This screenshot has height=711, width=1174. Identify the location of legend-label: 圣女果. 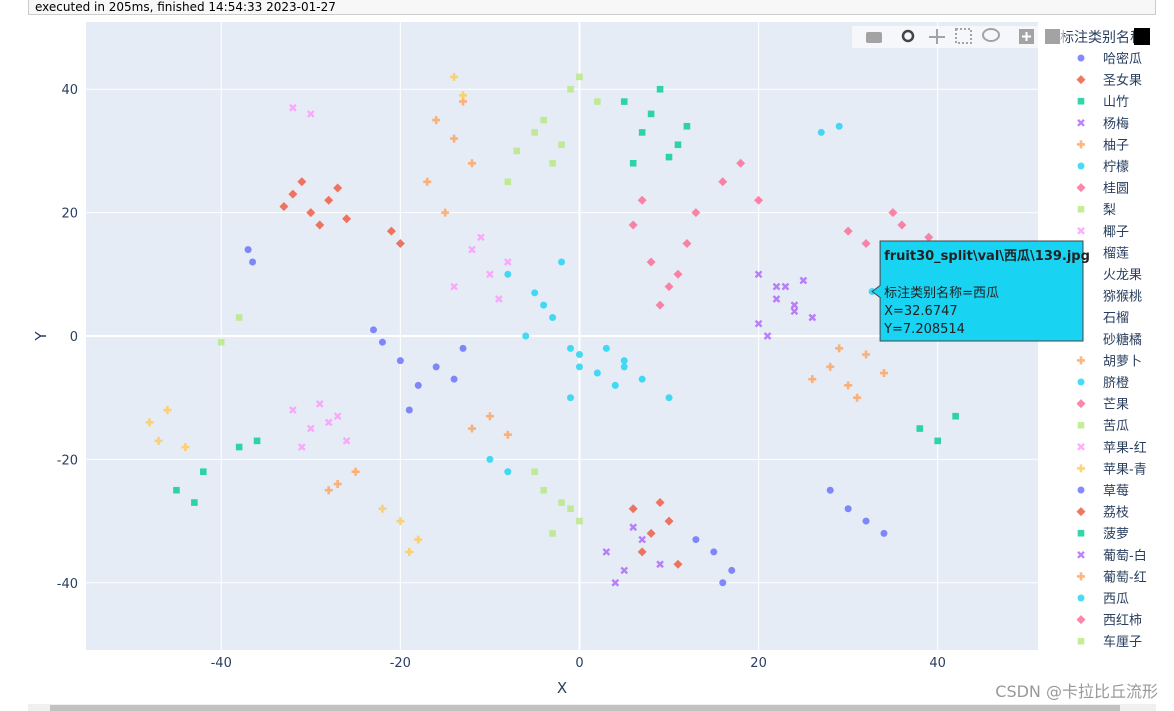
(1122, 81).